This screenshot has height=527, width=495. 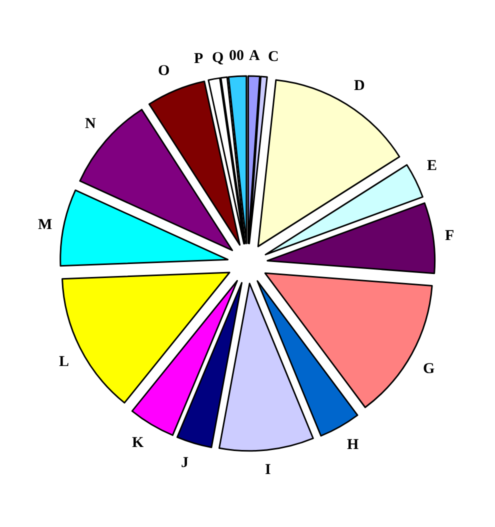 I want to click on slice-label: N, so click(x=90, y=124).